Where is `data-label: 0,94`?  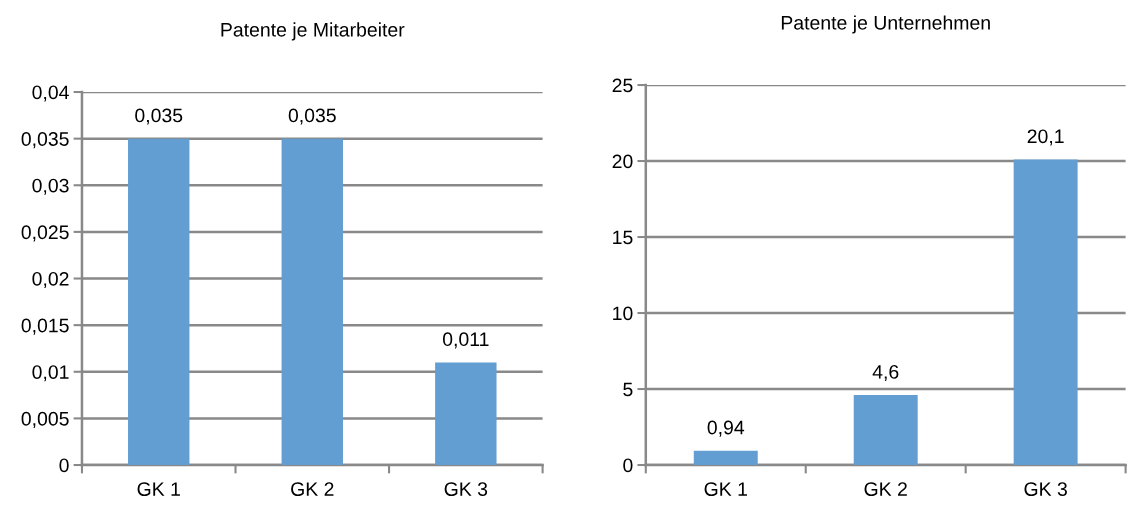
data-label: 0,94 is located at coordinates (726, 428).